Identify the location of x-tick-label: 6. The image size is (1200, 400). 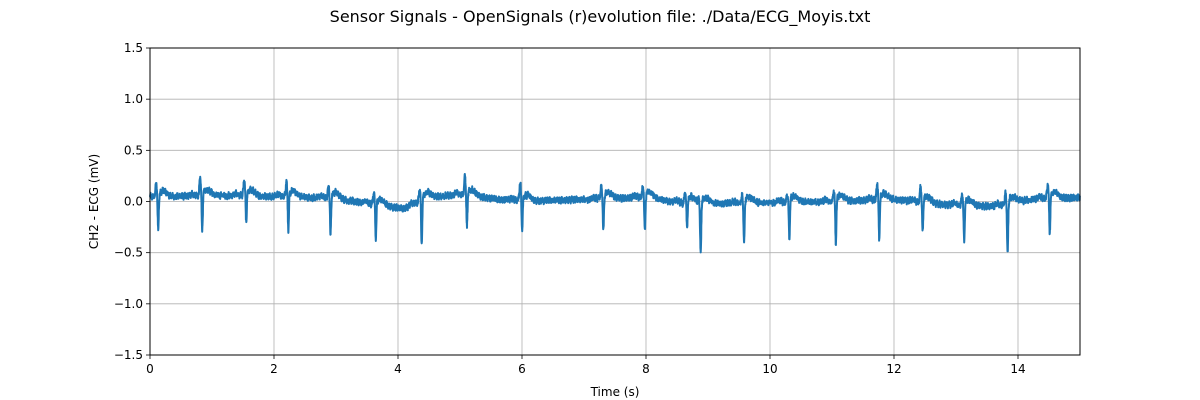
(522, 369).